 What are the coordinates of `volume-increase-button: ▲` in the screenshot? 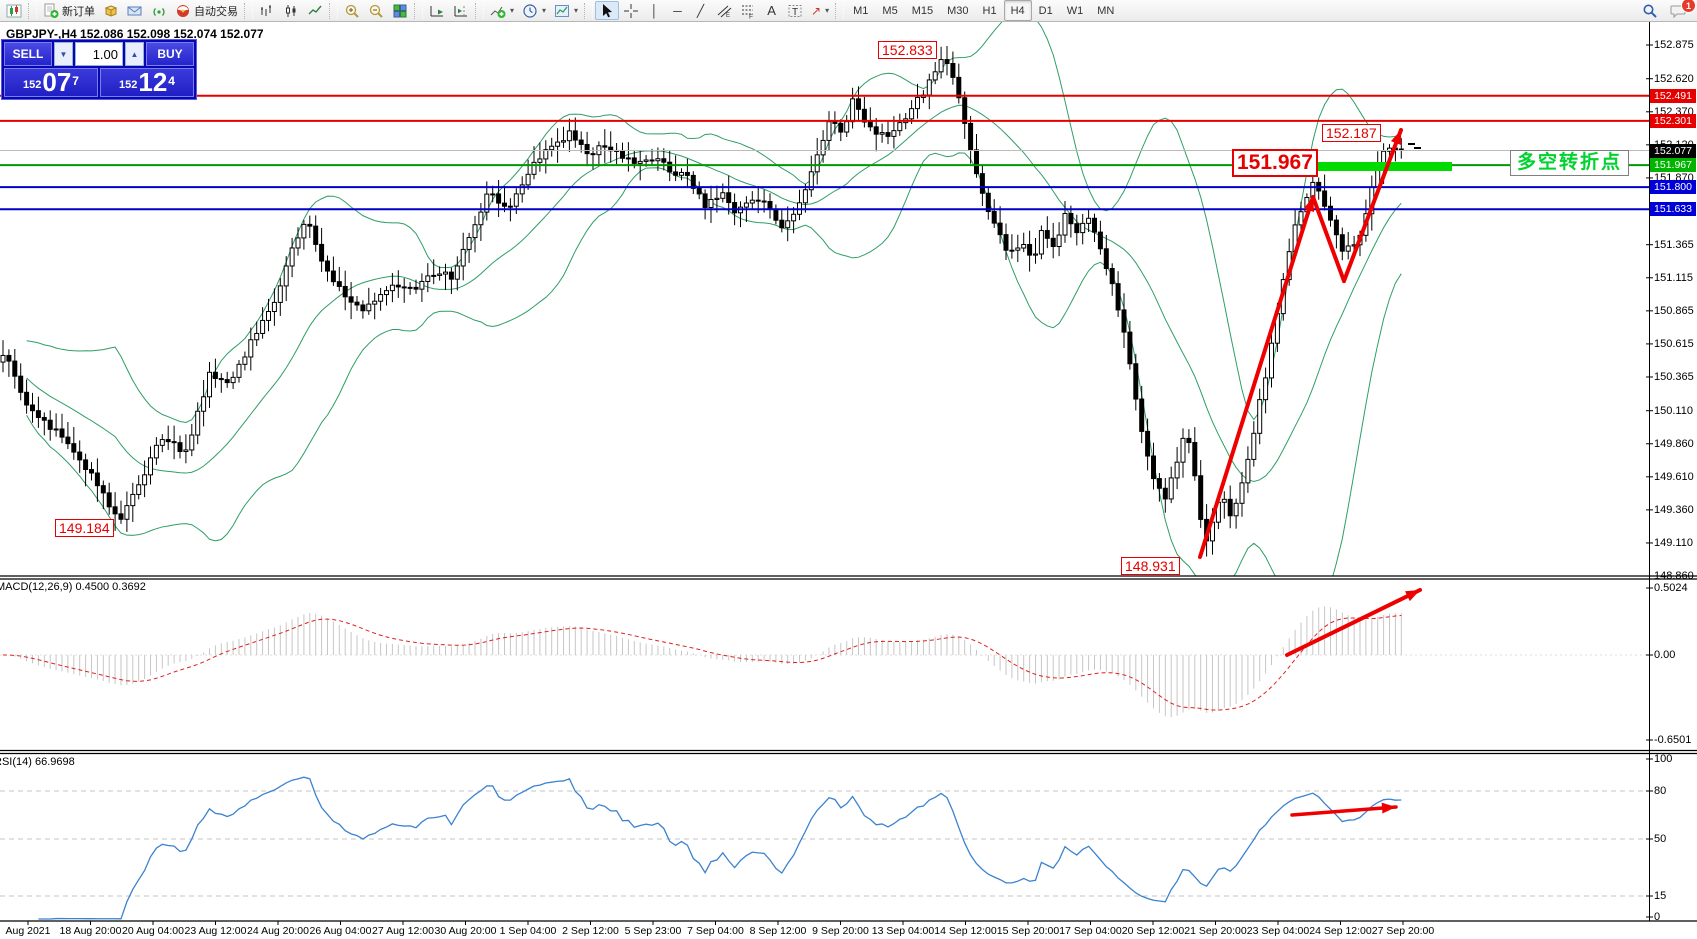 It's located at (134, 54).